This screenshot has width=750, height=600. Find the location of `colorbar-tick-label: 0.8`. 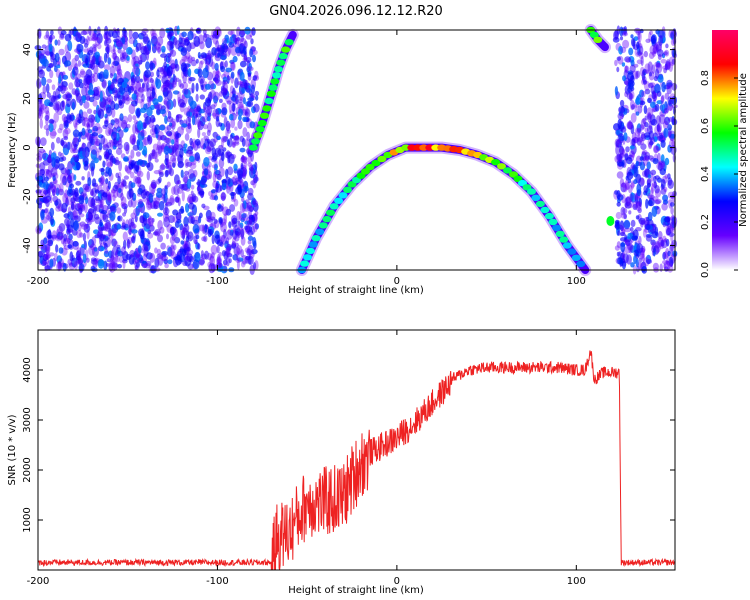

colorbar-tick-label: 0.8 is located at coordinates (705, 78).